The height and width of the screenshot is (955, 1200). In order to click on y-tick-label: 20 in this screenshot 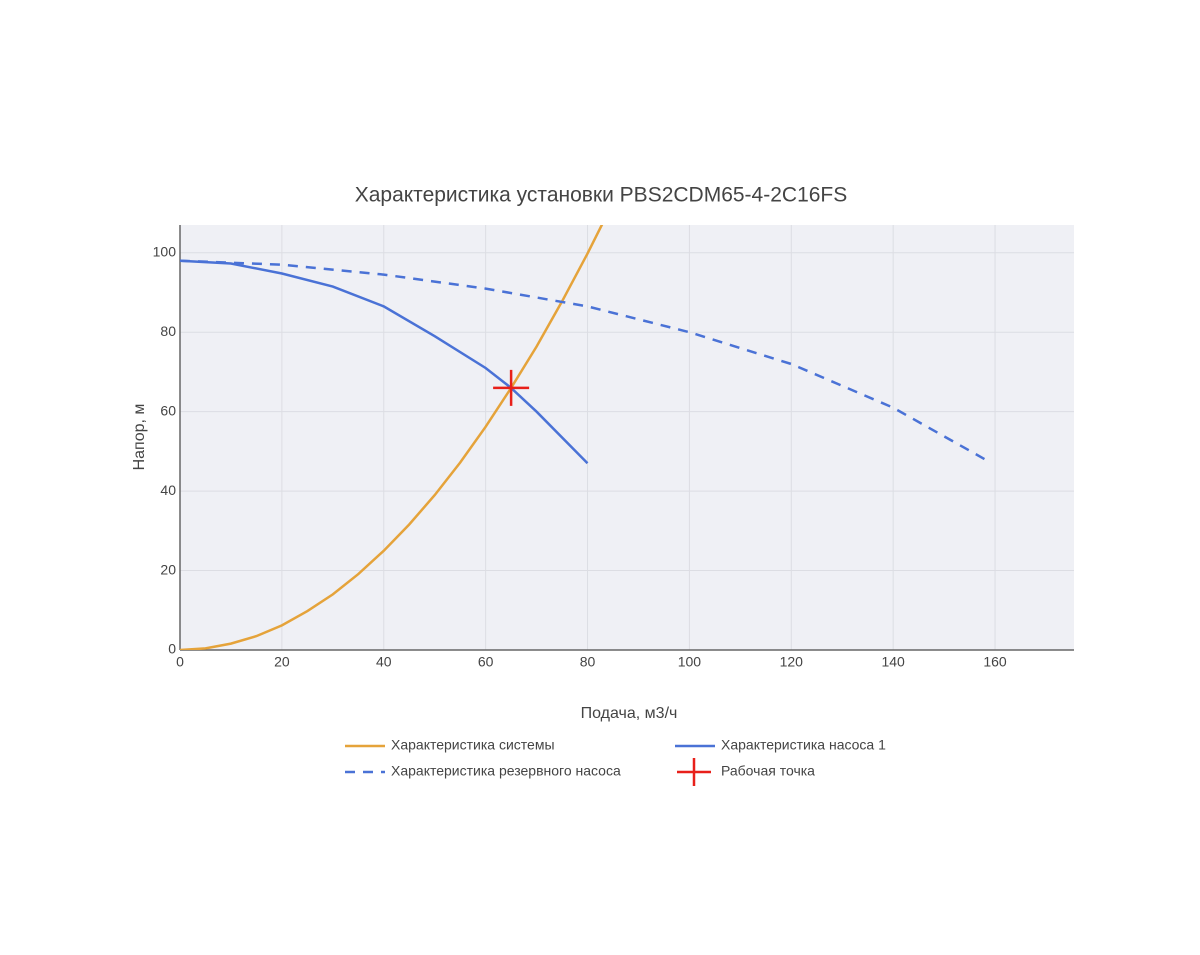, I will do `click(168, 569)`.